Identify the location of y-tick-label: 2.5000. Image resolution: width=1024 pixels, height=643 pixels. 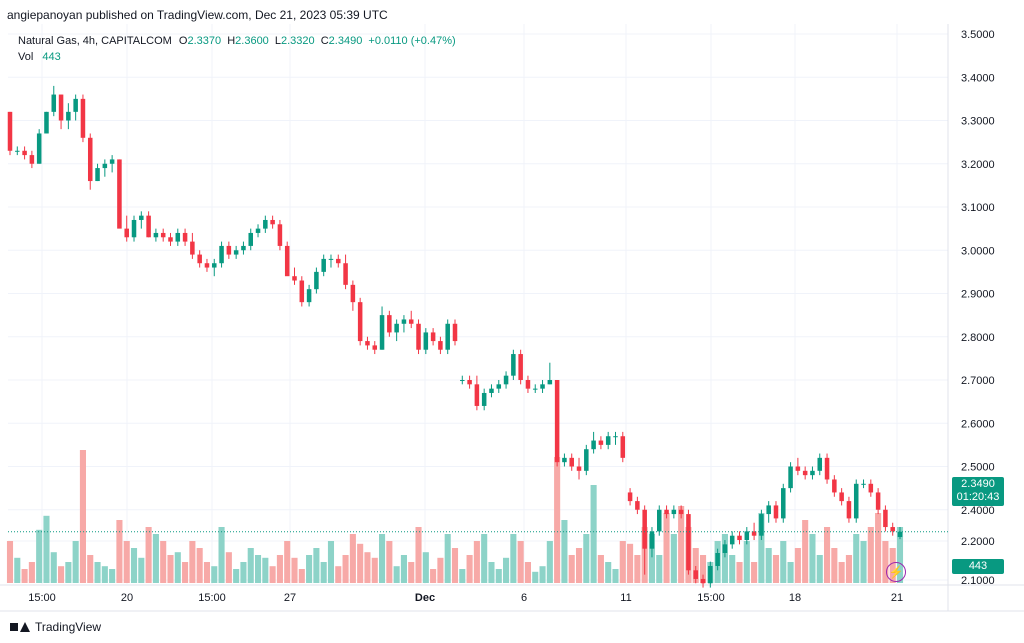
(978, 468).